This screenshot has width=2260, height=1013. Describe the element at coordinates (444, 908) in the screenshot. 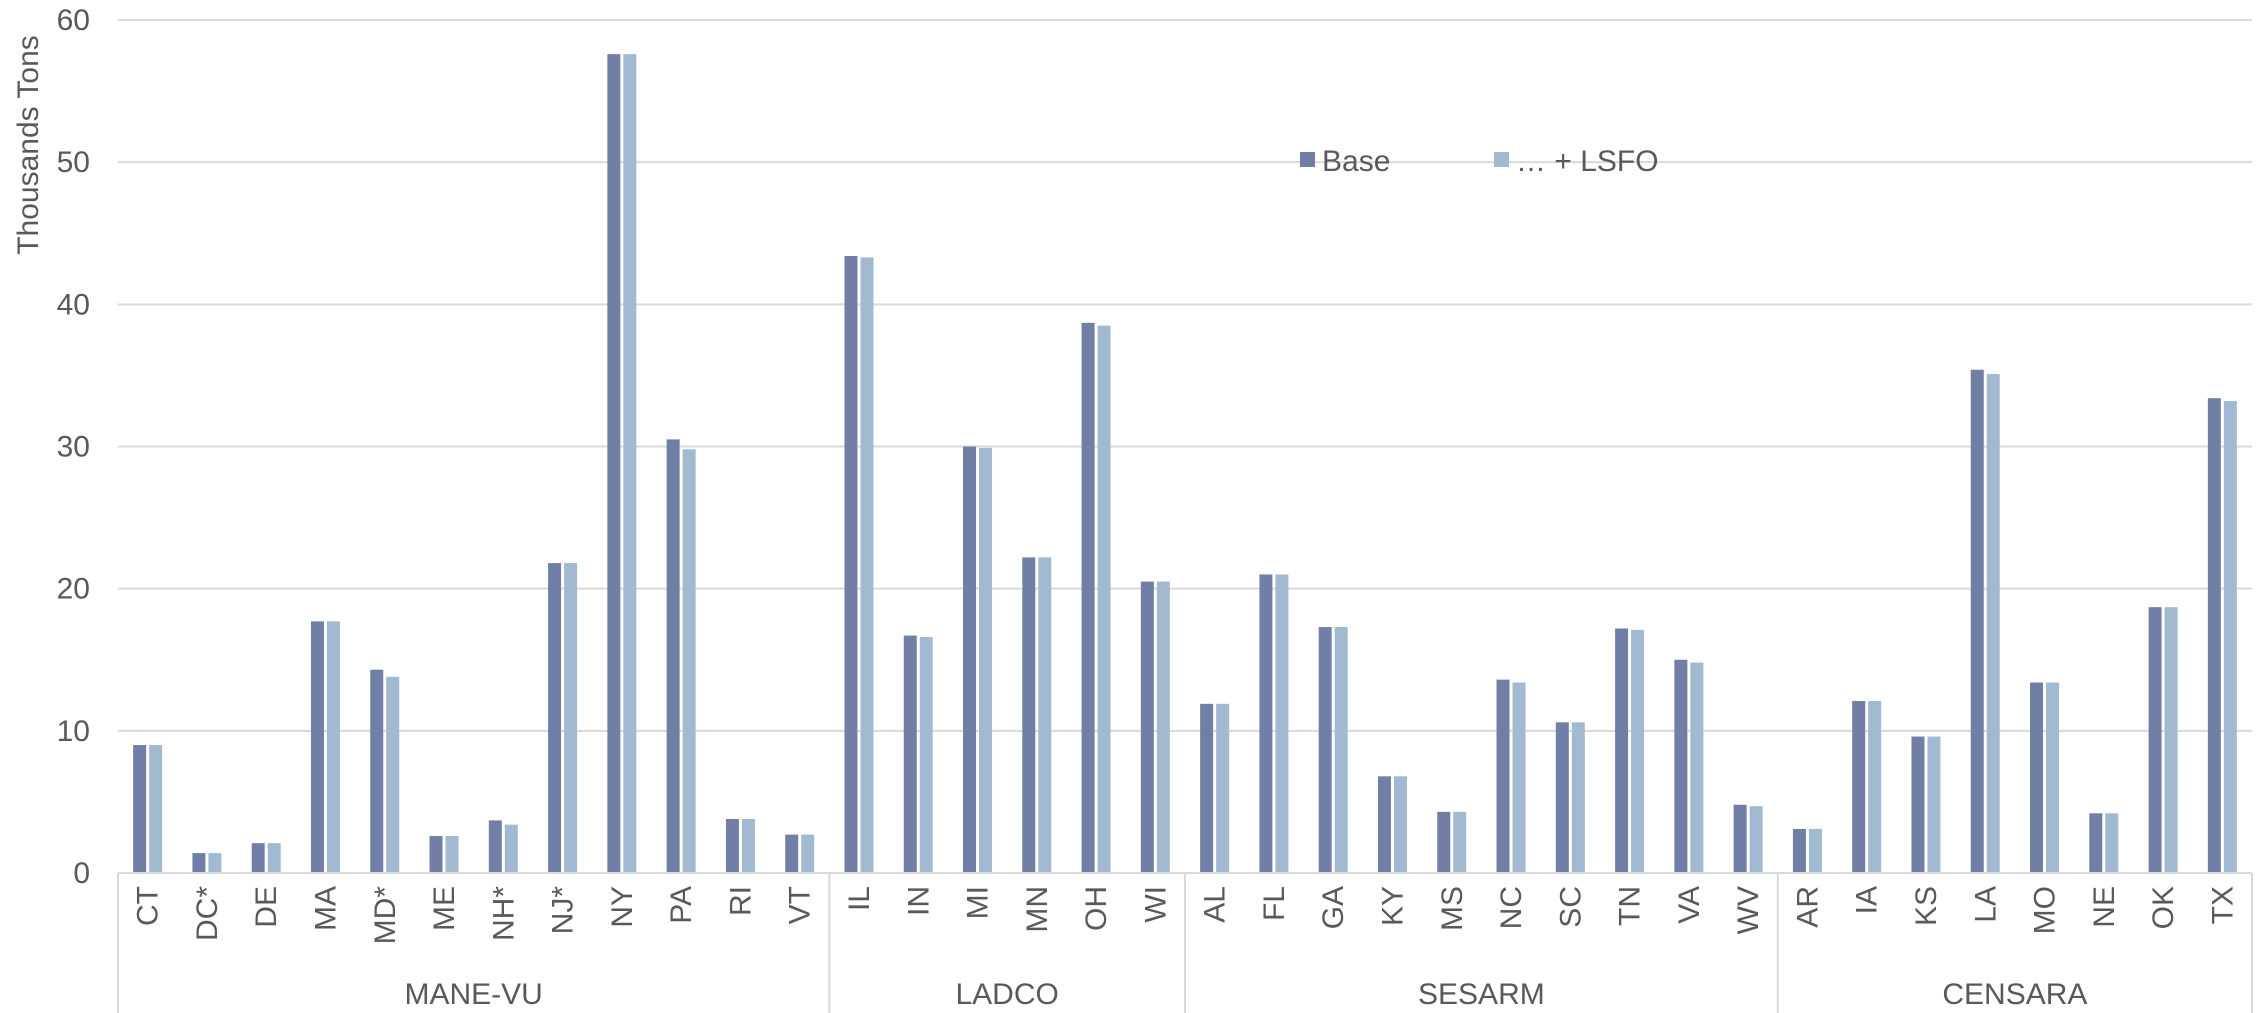

I see `x-tick-label: ME` at that location.